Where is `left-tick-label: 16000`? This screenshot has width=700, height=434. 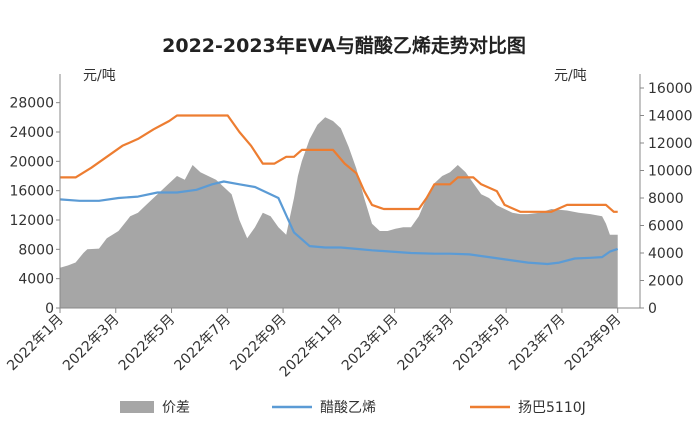 left-tick-label: 16000 is located at coordinates (31, 192).